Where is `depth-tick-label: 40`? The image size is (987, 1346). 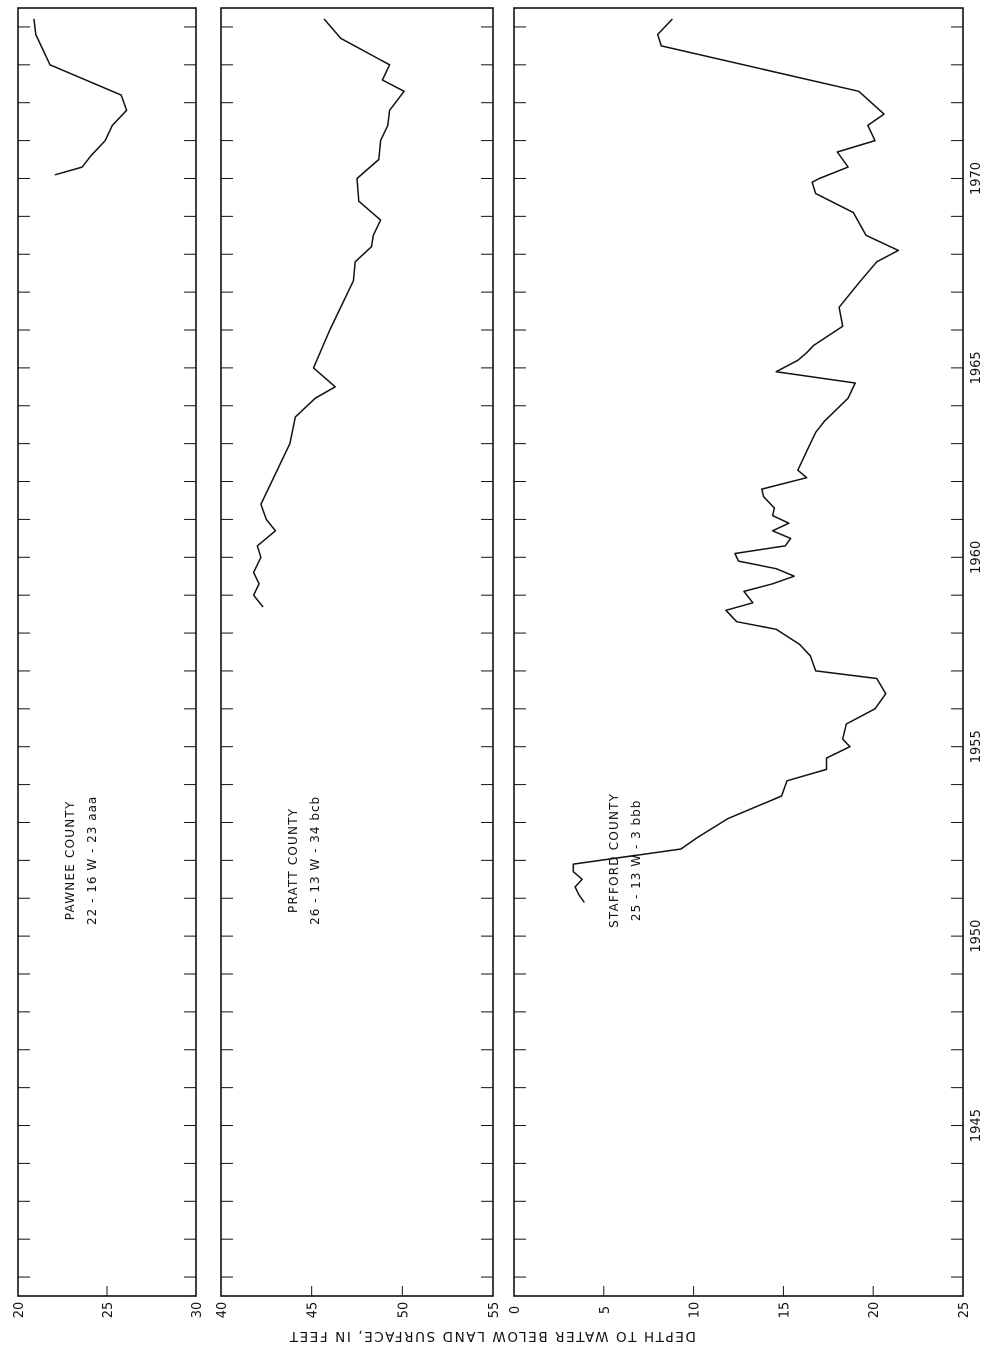 depth-tick-label: 40 is located at coordinates (222, 1310).